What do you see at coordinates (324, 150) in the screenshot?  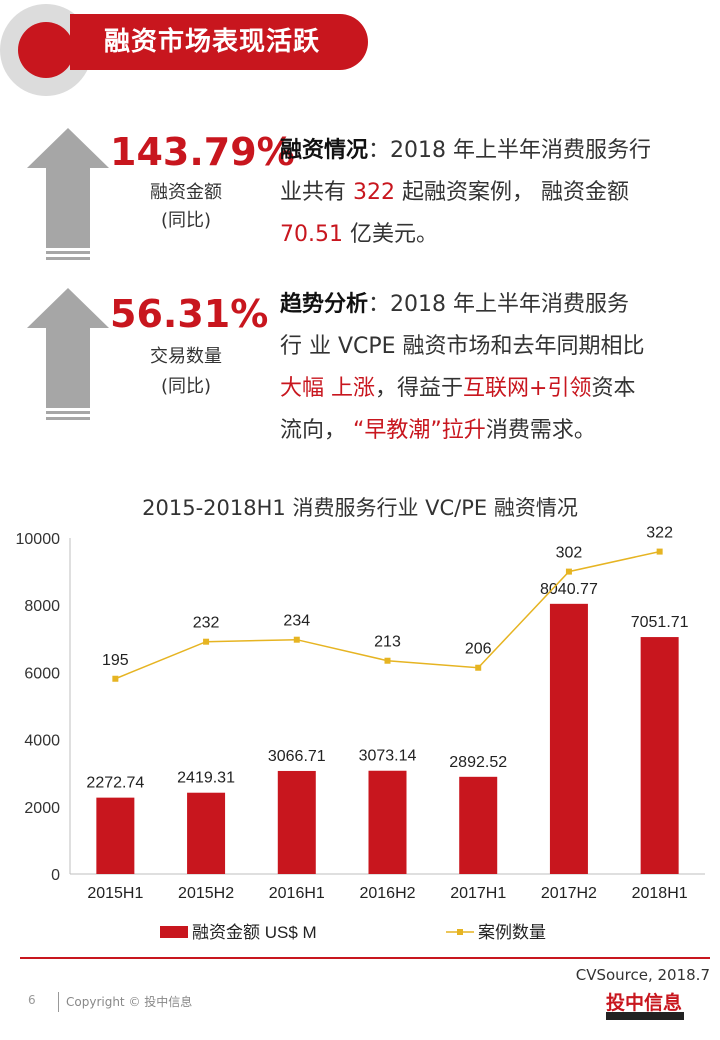 I see `para-heading: 融资情况` at bounding box center [324, 150].